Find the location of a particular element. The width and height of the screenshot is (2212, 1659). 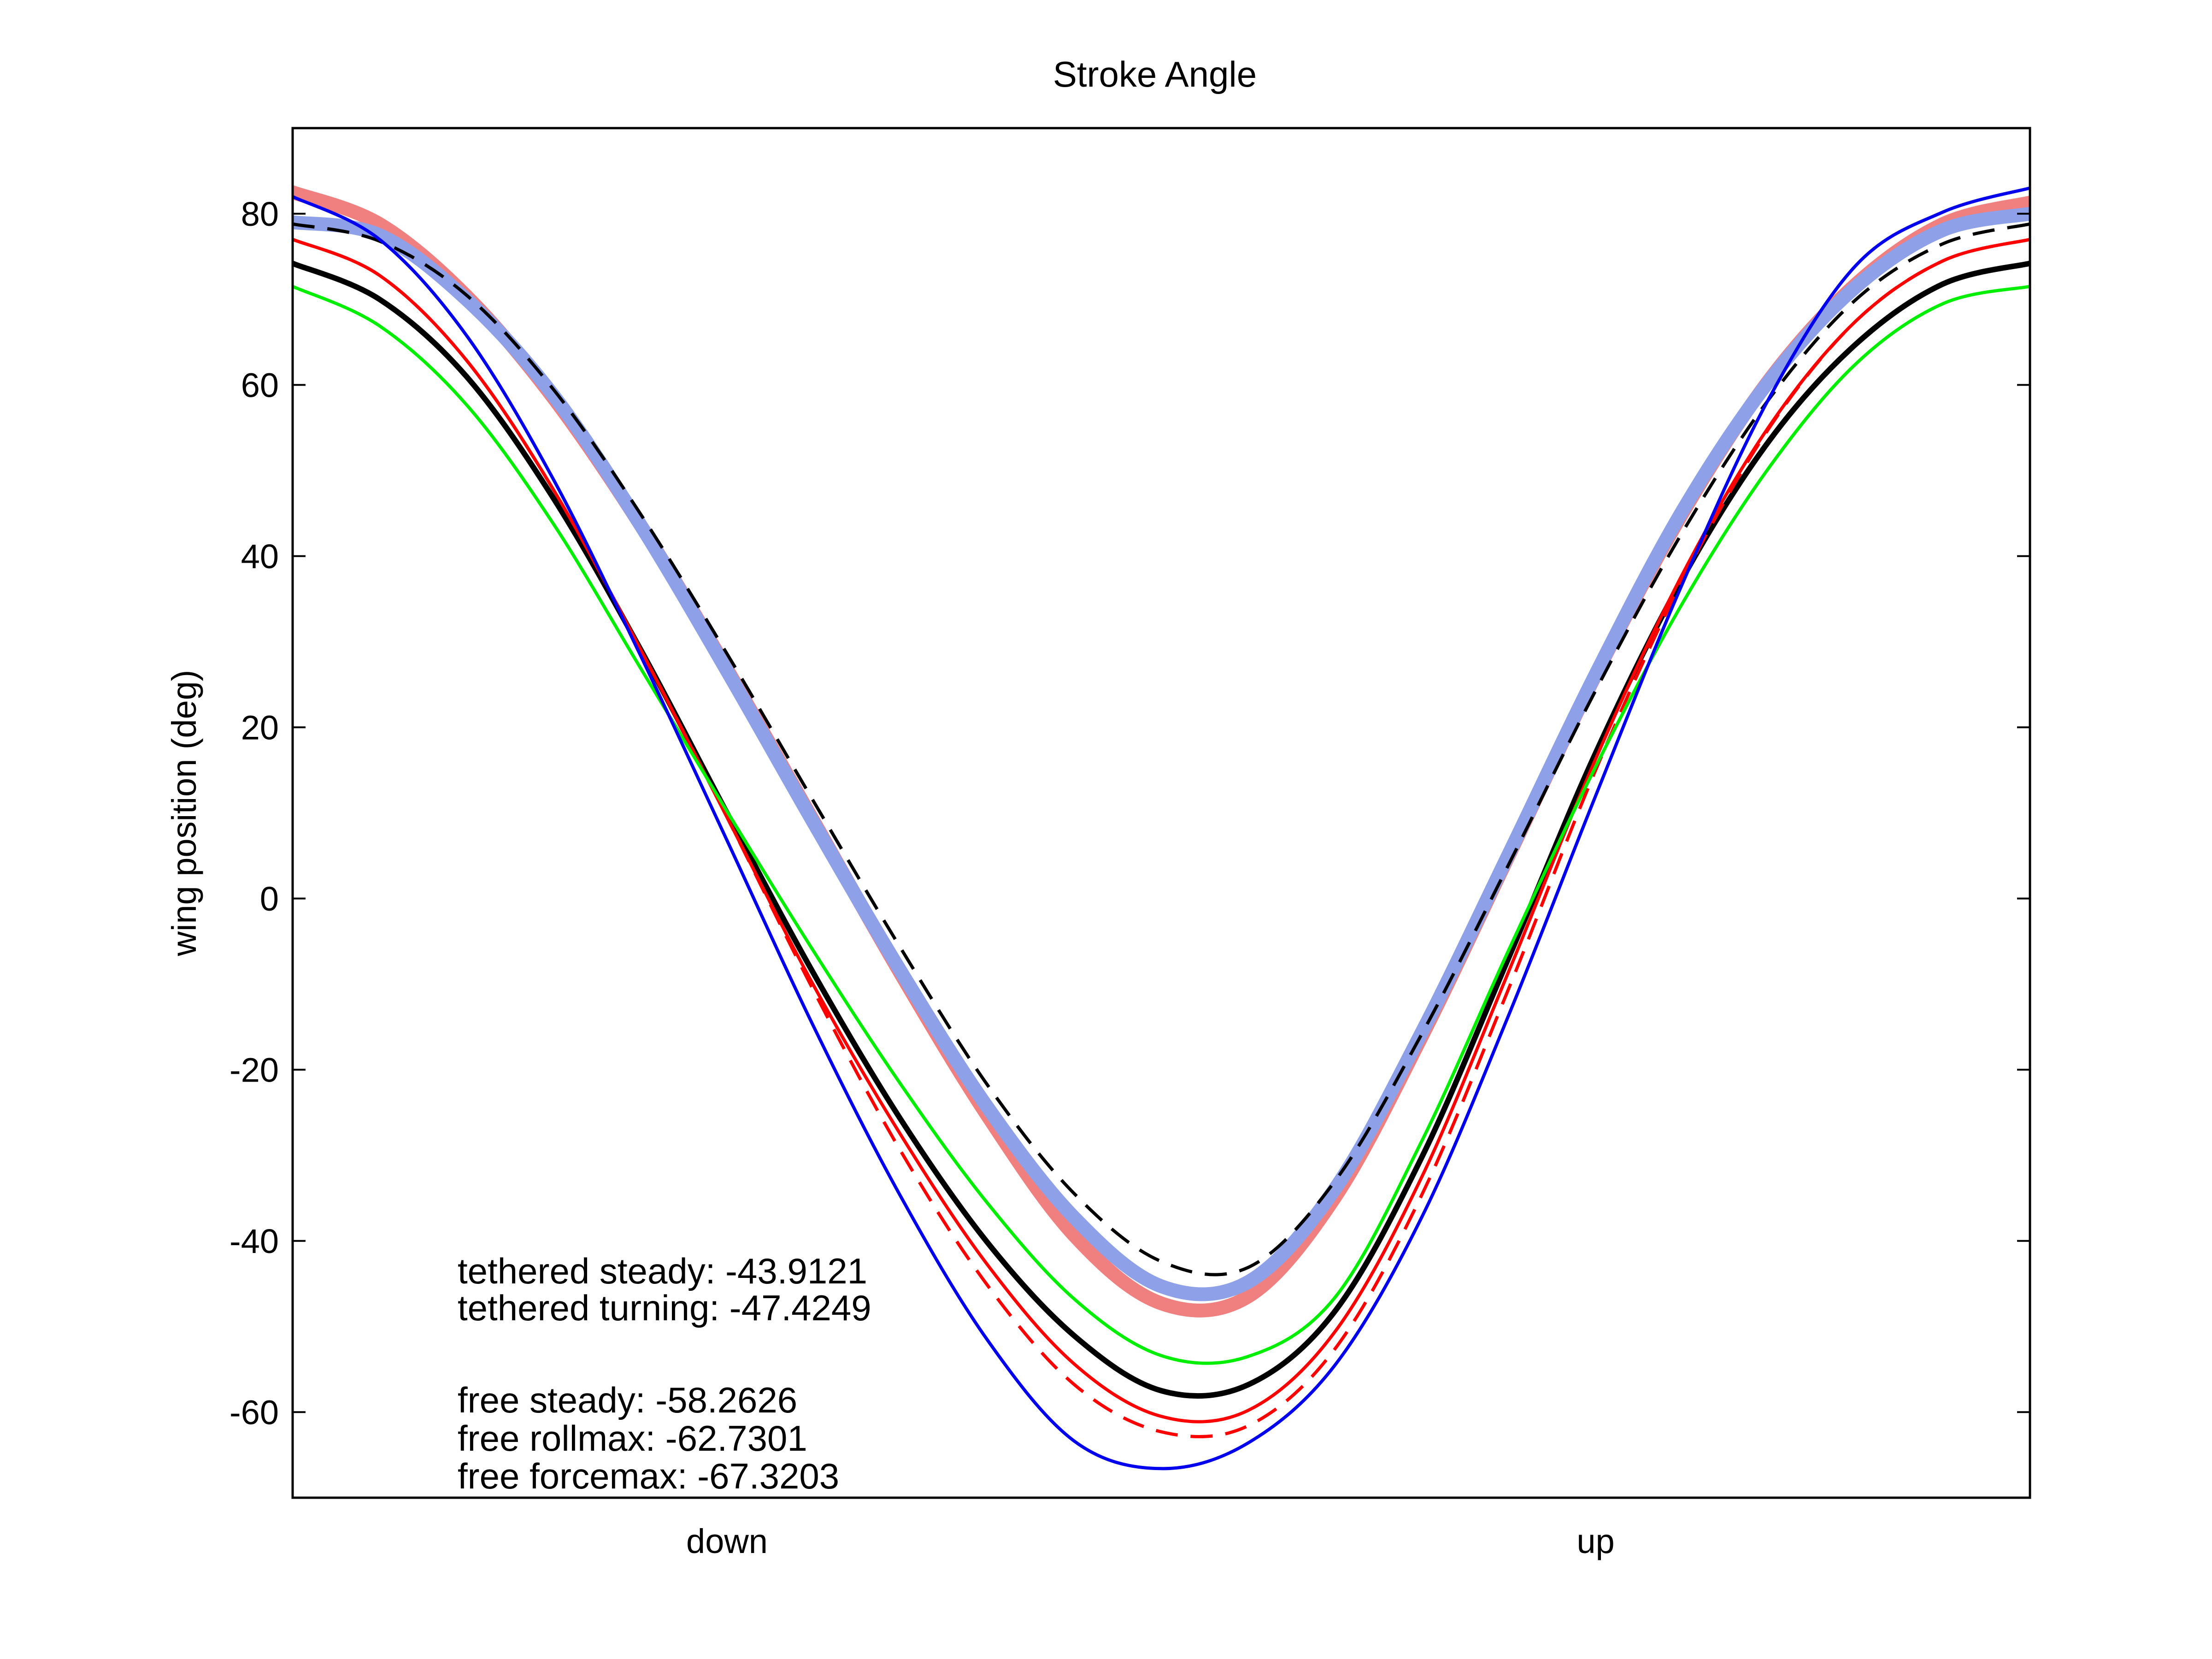

chart-title: Stroke Angle is located at coordinates (1155, 74).